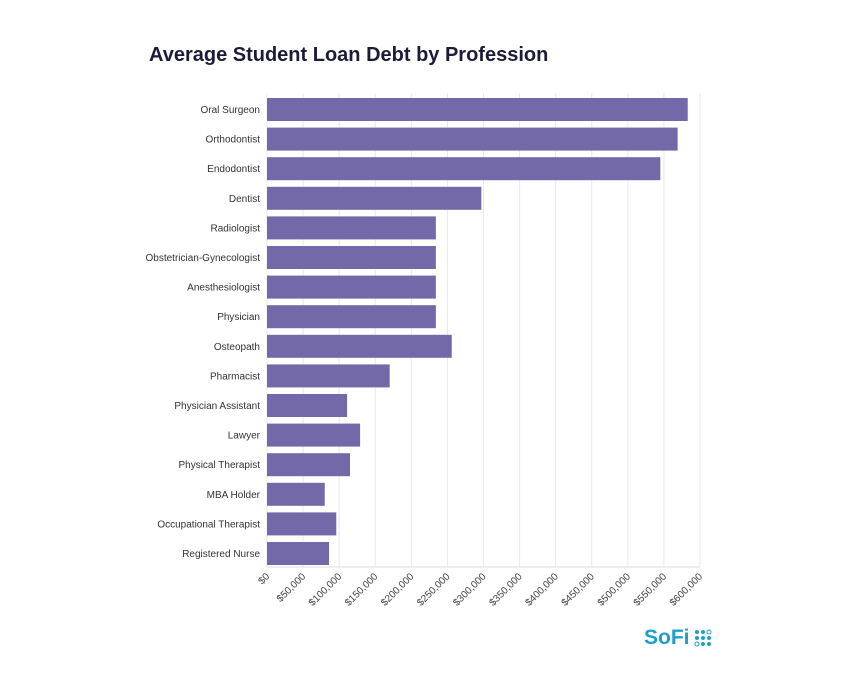  What do you see at coordinates (434, 590) in the screenshot?
I see `x-tick-label: $250,000` at bounding box center [434, 590].